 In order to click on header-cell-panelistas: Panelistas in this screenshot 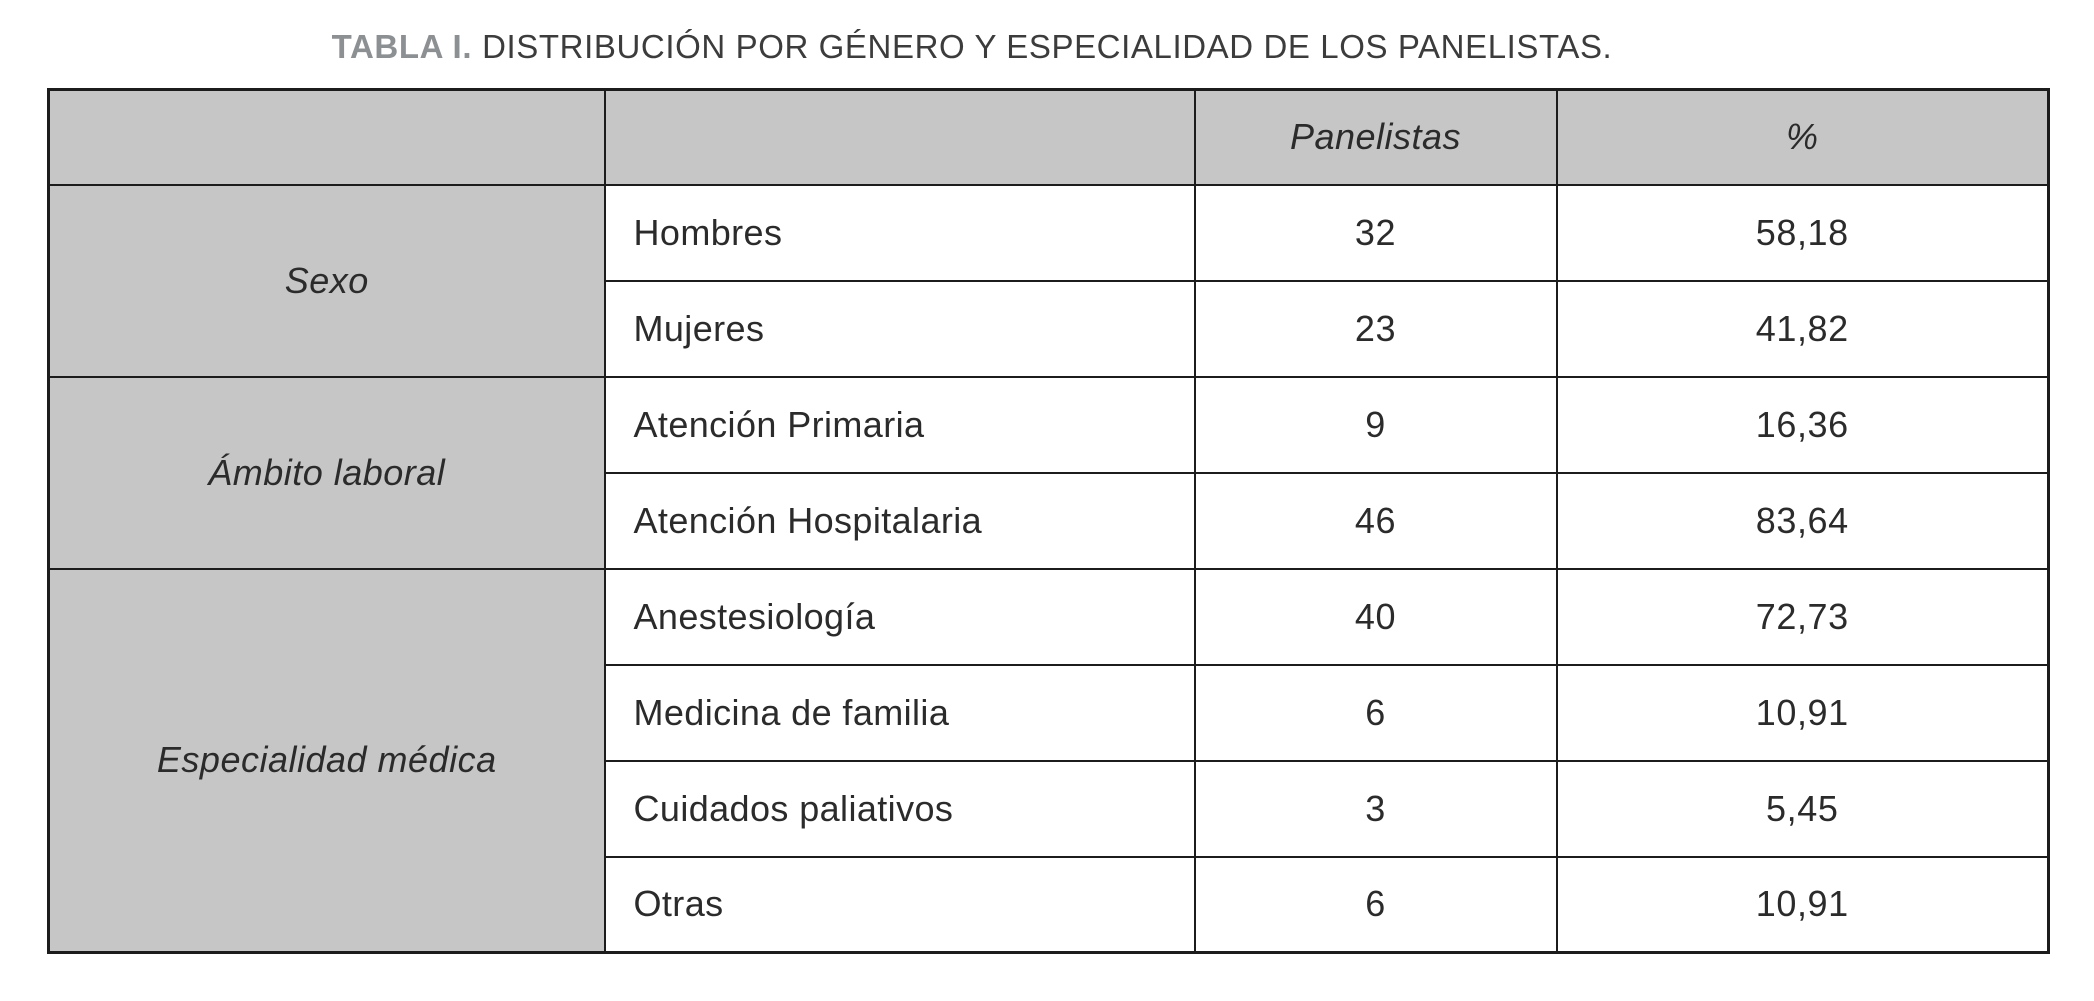, I will do `click(1375, 137)`.